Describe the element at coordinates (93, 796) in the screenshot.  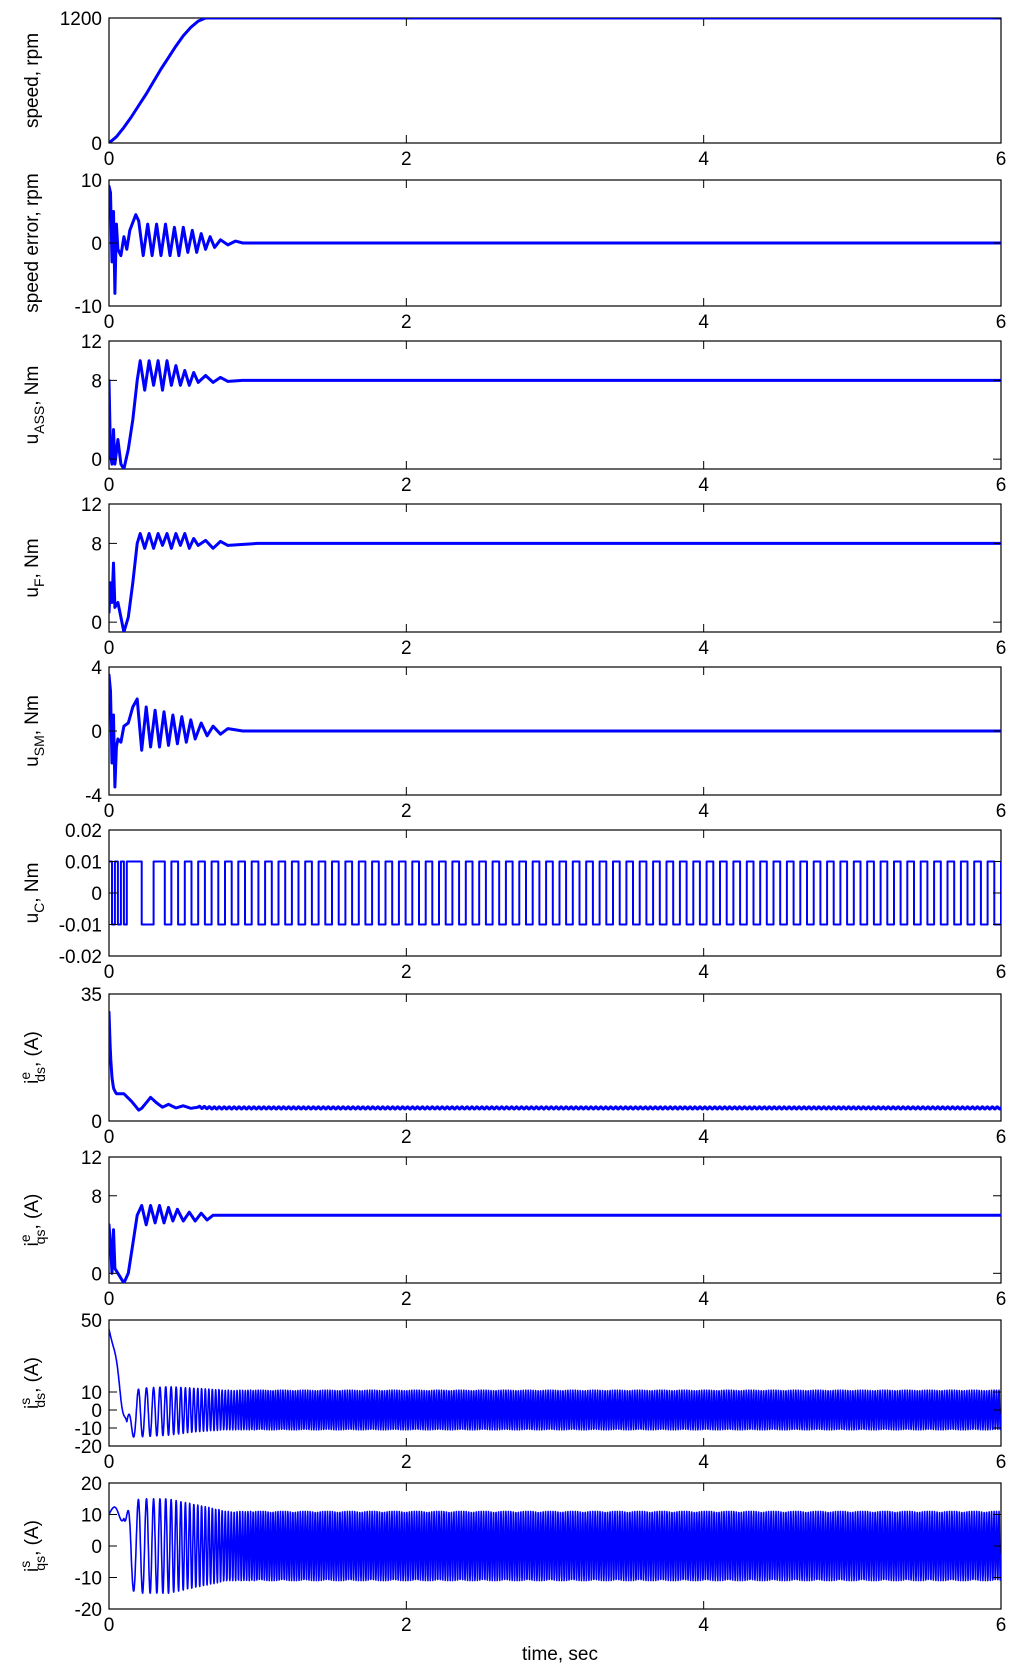
I see `y-tick-label: -4` at that location.